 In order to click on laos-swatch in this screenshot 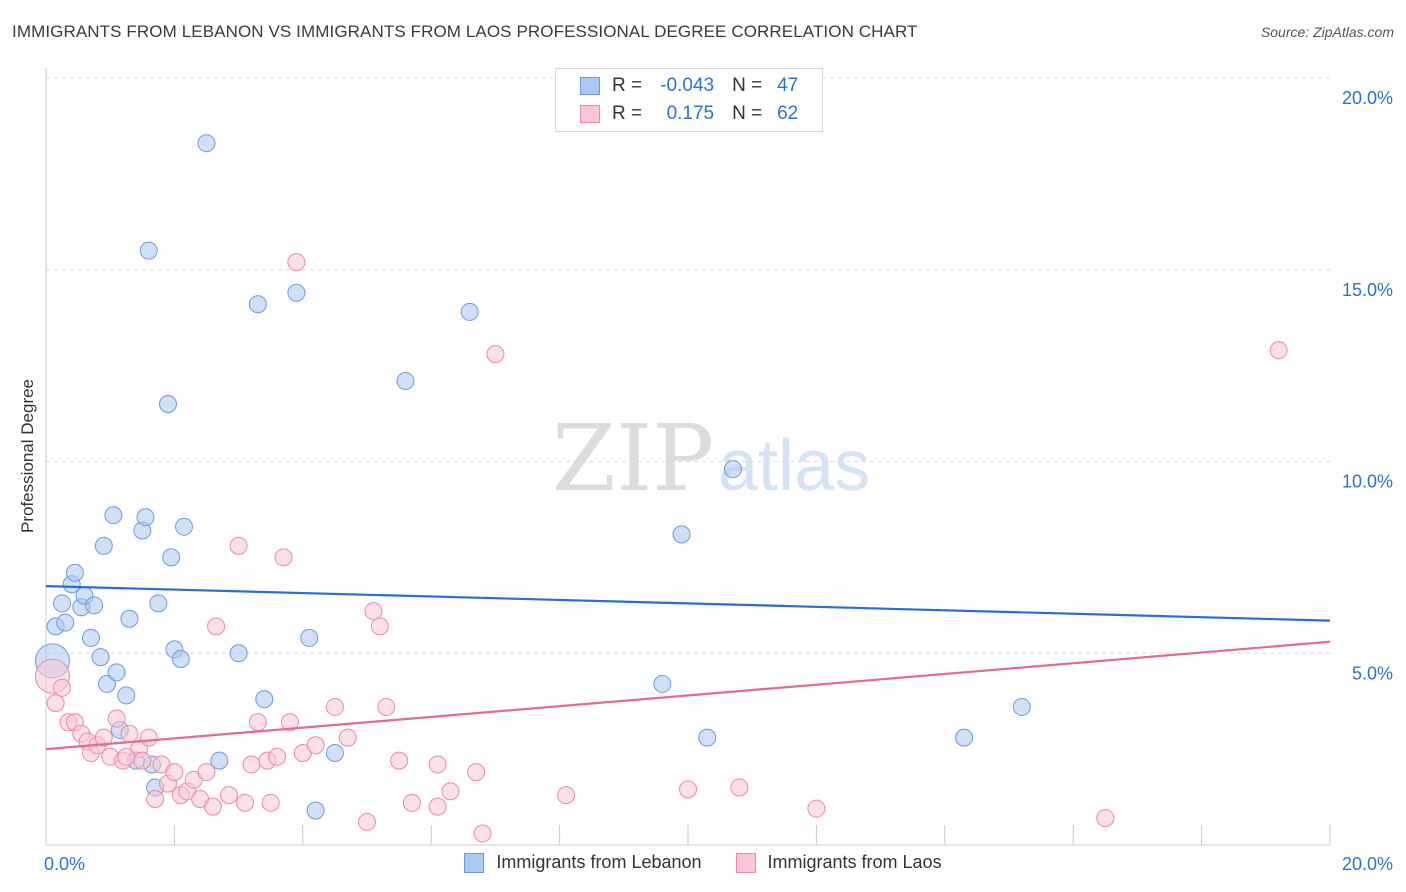, I will do `click(590, 114)`.